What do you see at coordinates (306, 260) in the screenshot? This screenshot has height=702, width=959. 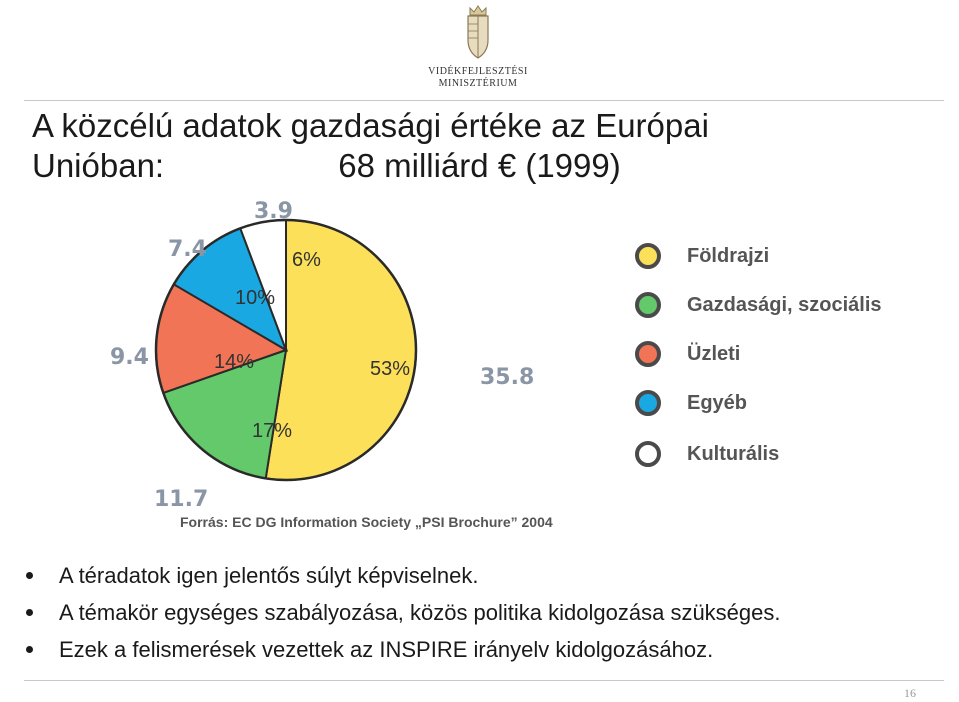 I see `percent-label-kulturalis: 6%` at bounding box center [306, 260].